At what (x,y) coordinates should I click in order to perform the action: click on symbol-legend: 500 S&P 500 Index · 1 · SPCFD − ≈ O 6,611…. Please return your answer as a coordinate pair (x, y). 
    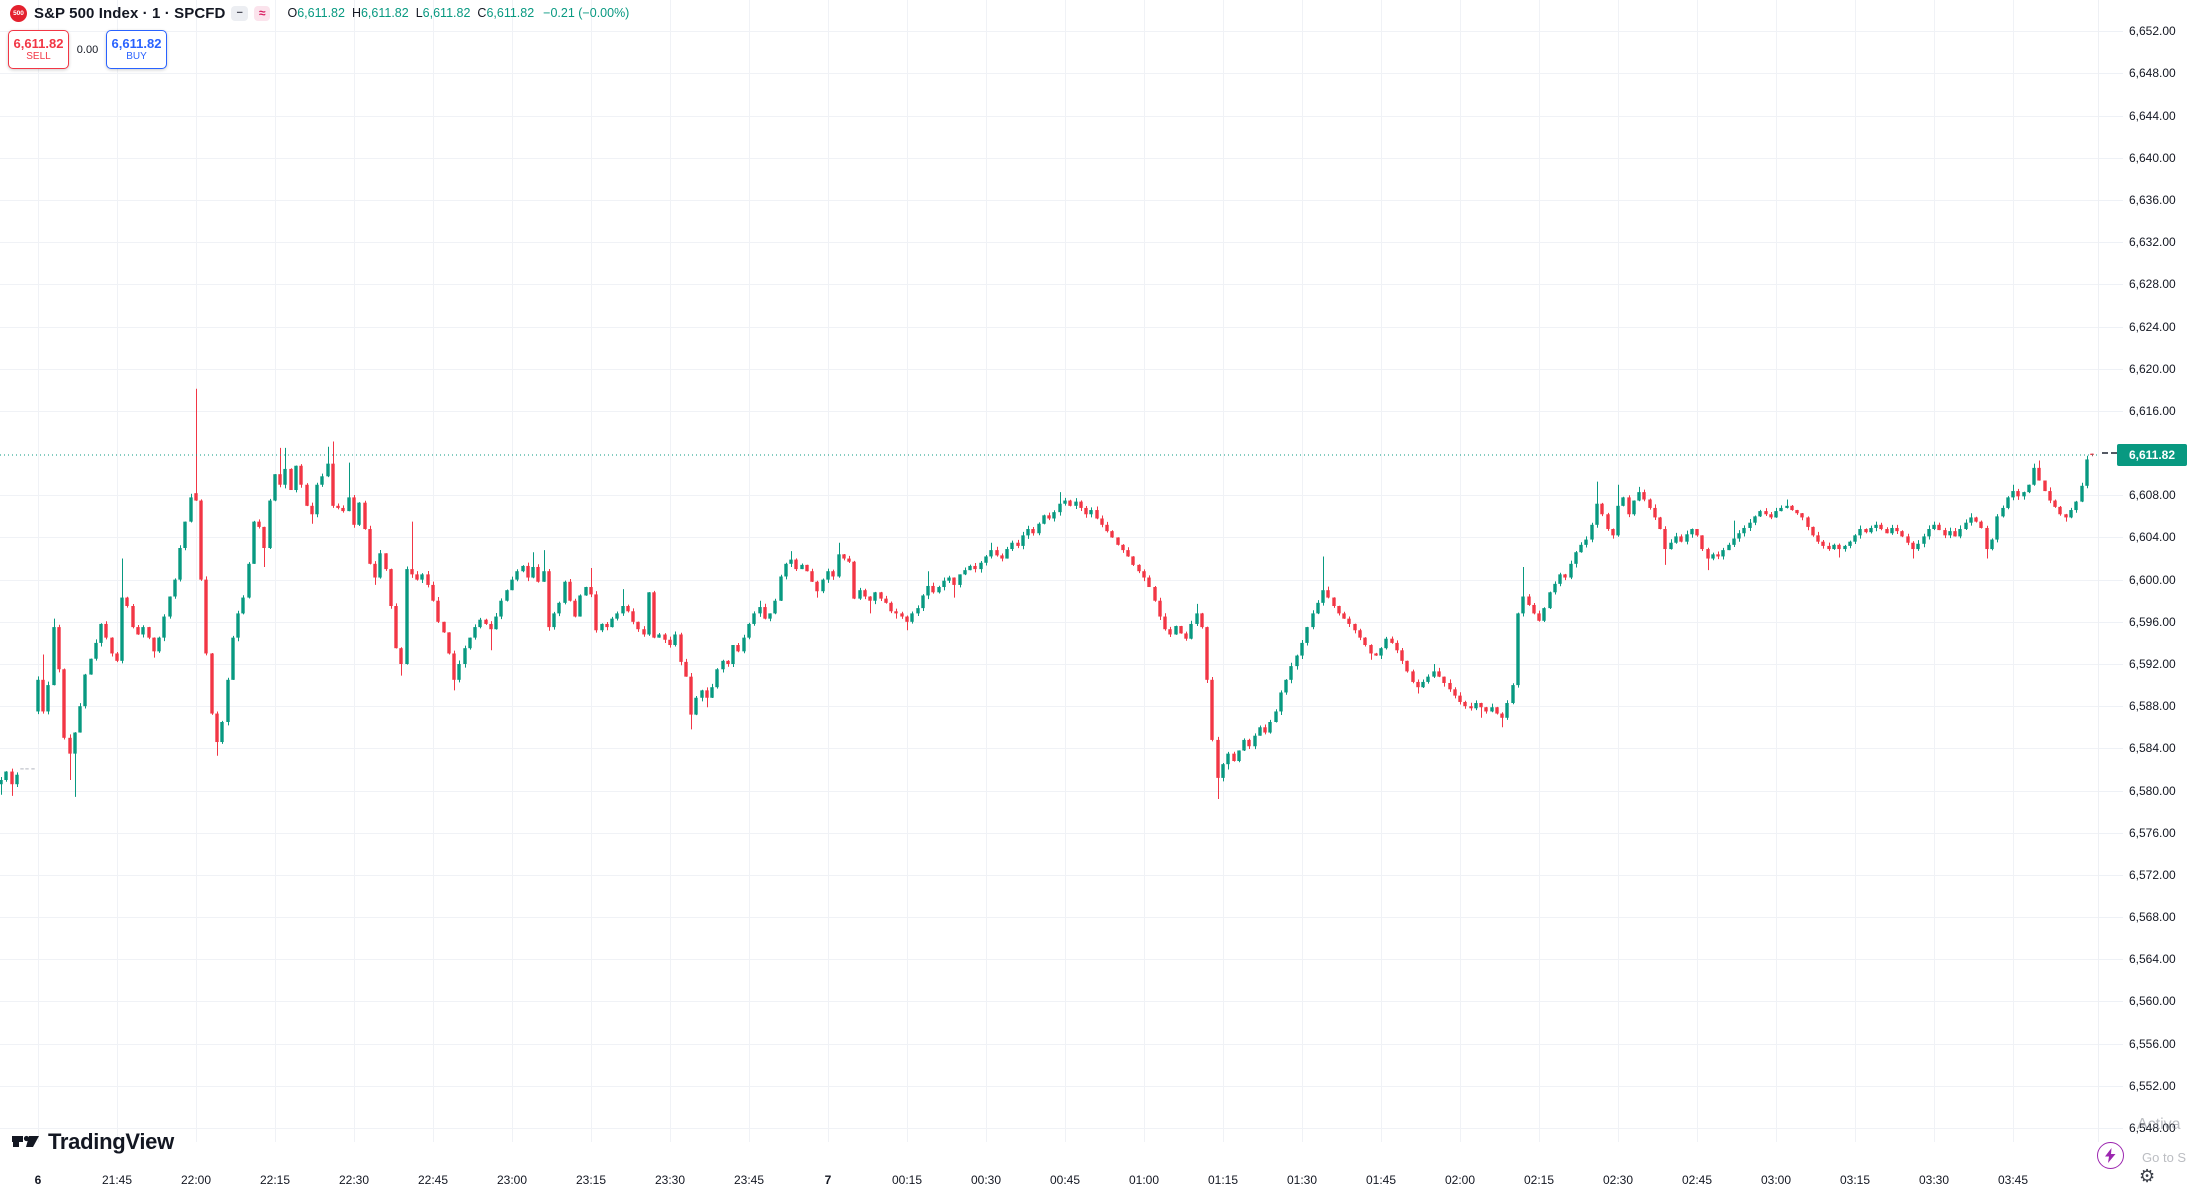
    Looking at the image, I should click on (319, 13).